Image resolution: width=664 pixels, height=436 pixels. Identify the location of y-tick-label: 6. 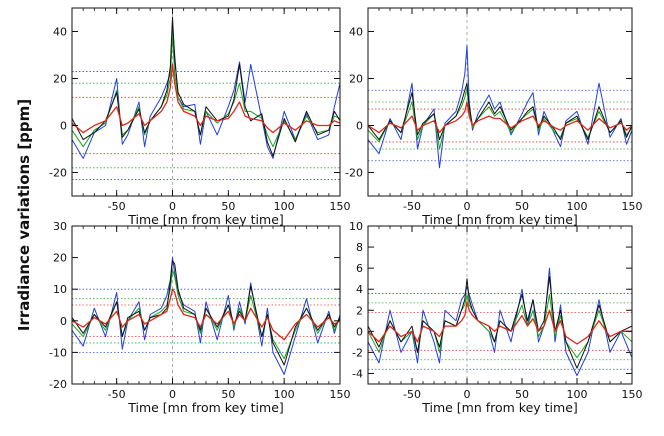
(359, 268).